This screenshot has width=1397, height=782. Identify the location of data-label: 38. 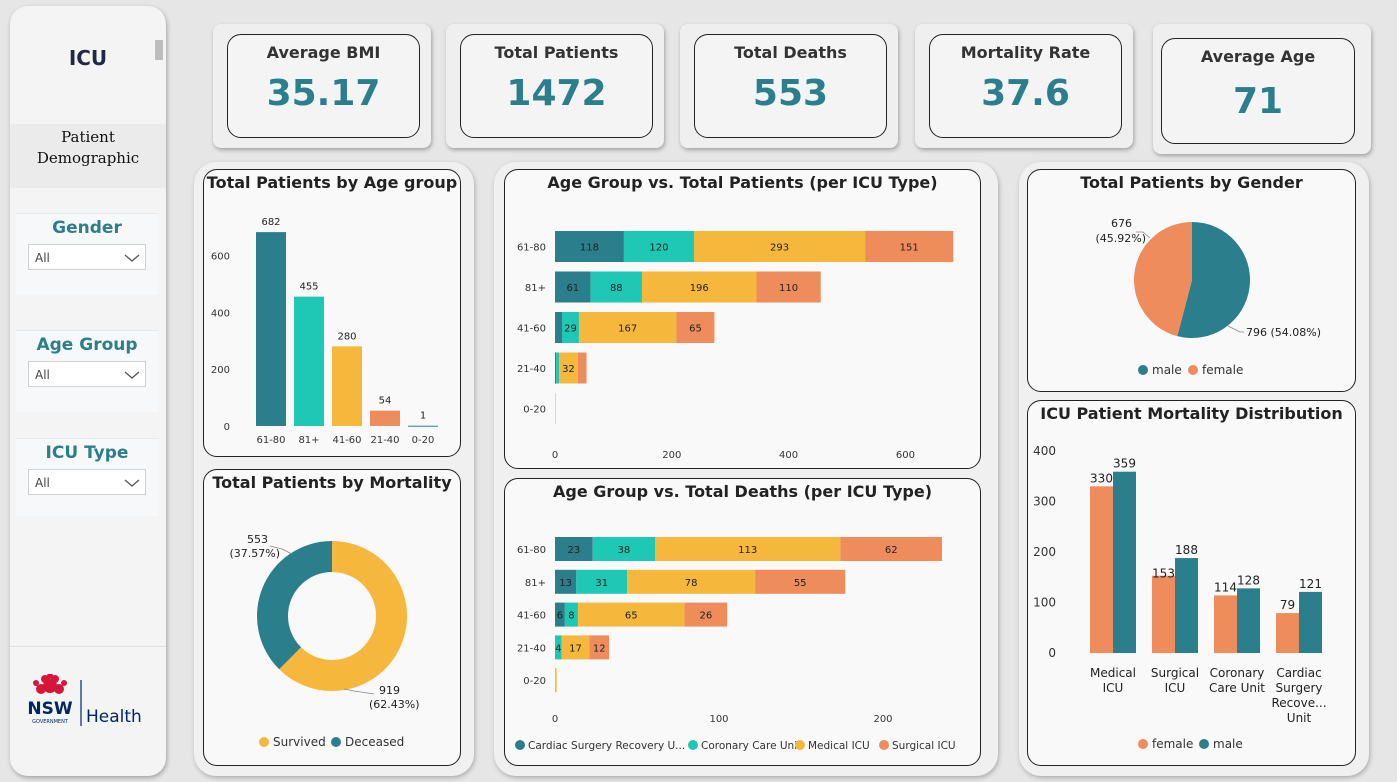
(624, 550).